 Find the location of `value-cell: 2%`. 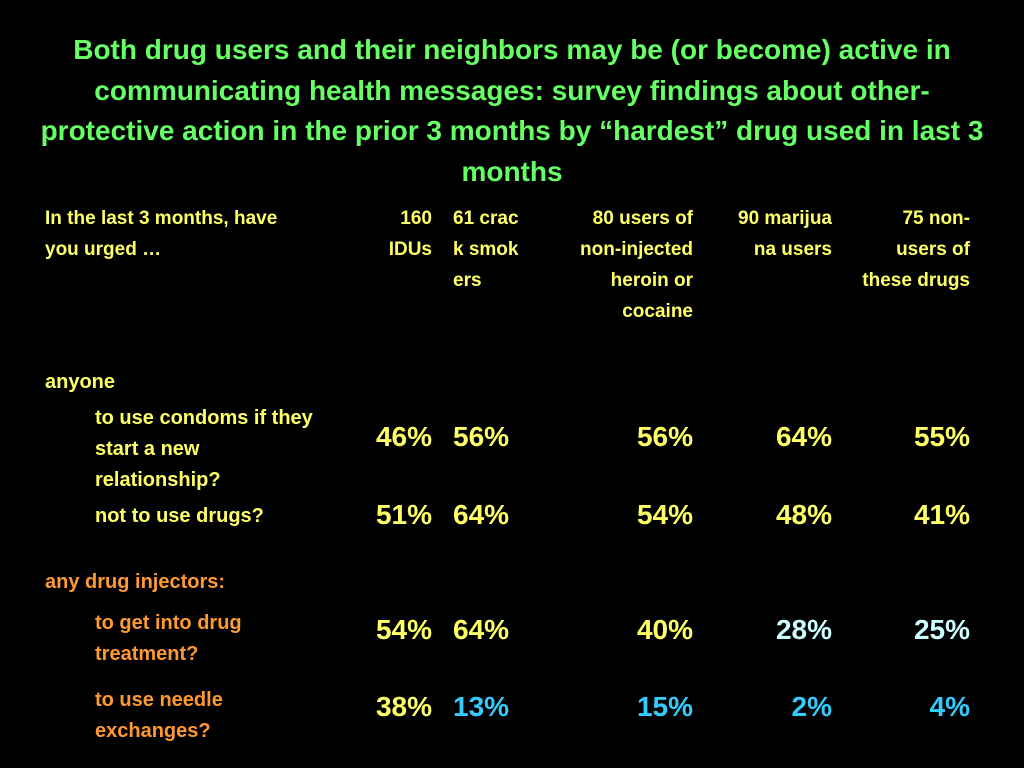

value-cell: 2% is located at coordinates (811, 706).